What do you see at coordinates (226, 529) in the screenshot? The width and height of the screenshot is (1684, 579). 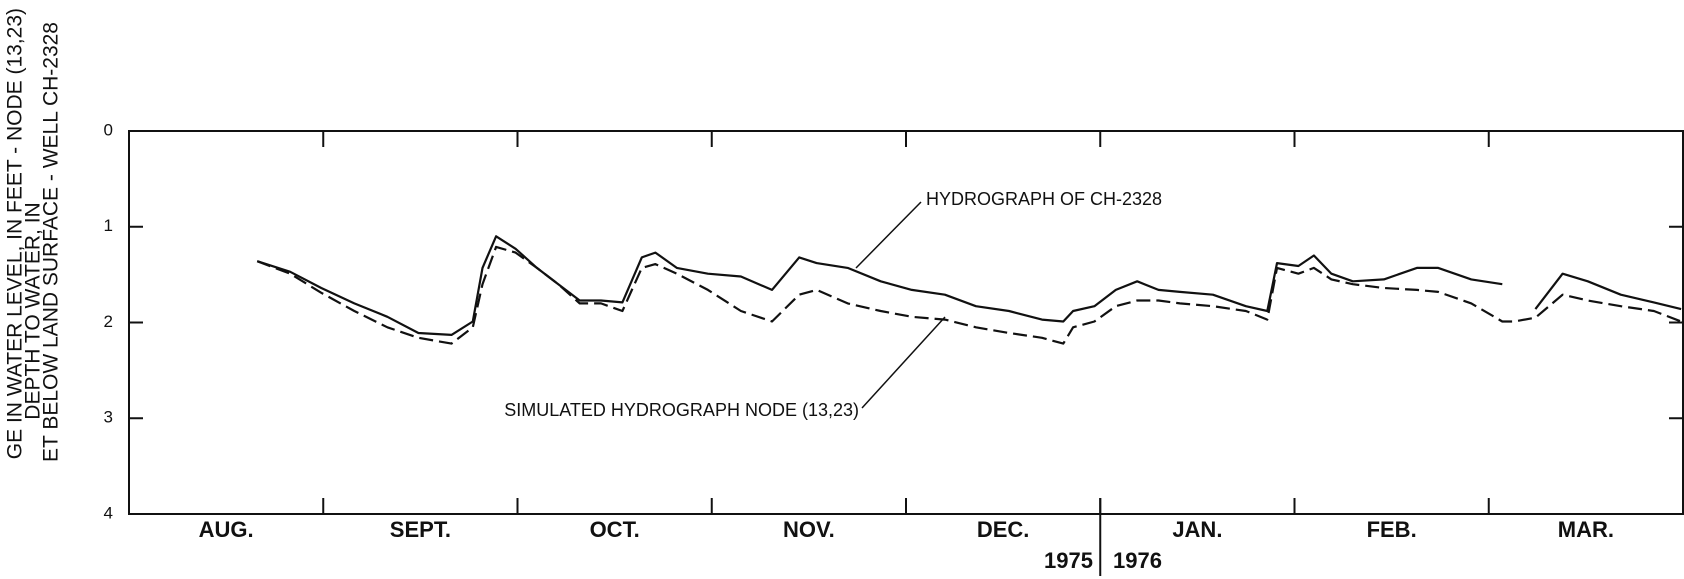 I see `x-tick-label: AUG.` at bounding box center [226, 529].